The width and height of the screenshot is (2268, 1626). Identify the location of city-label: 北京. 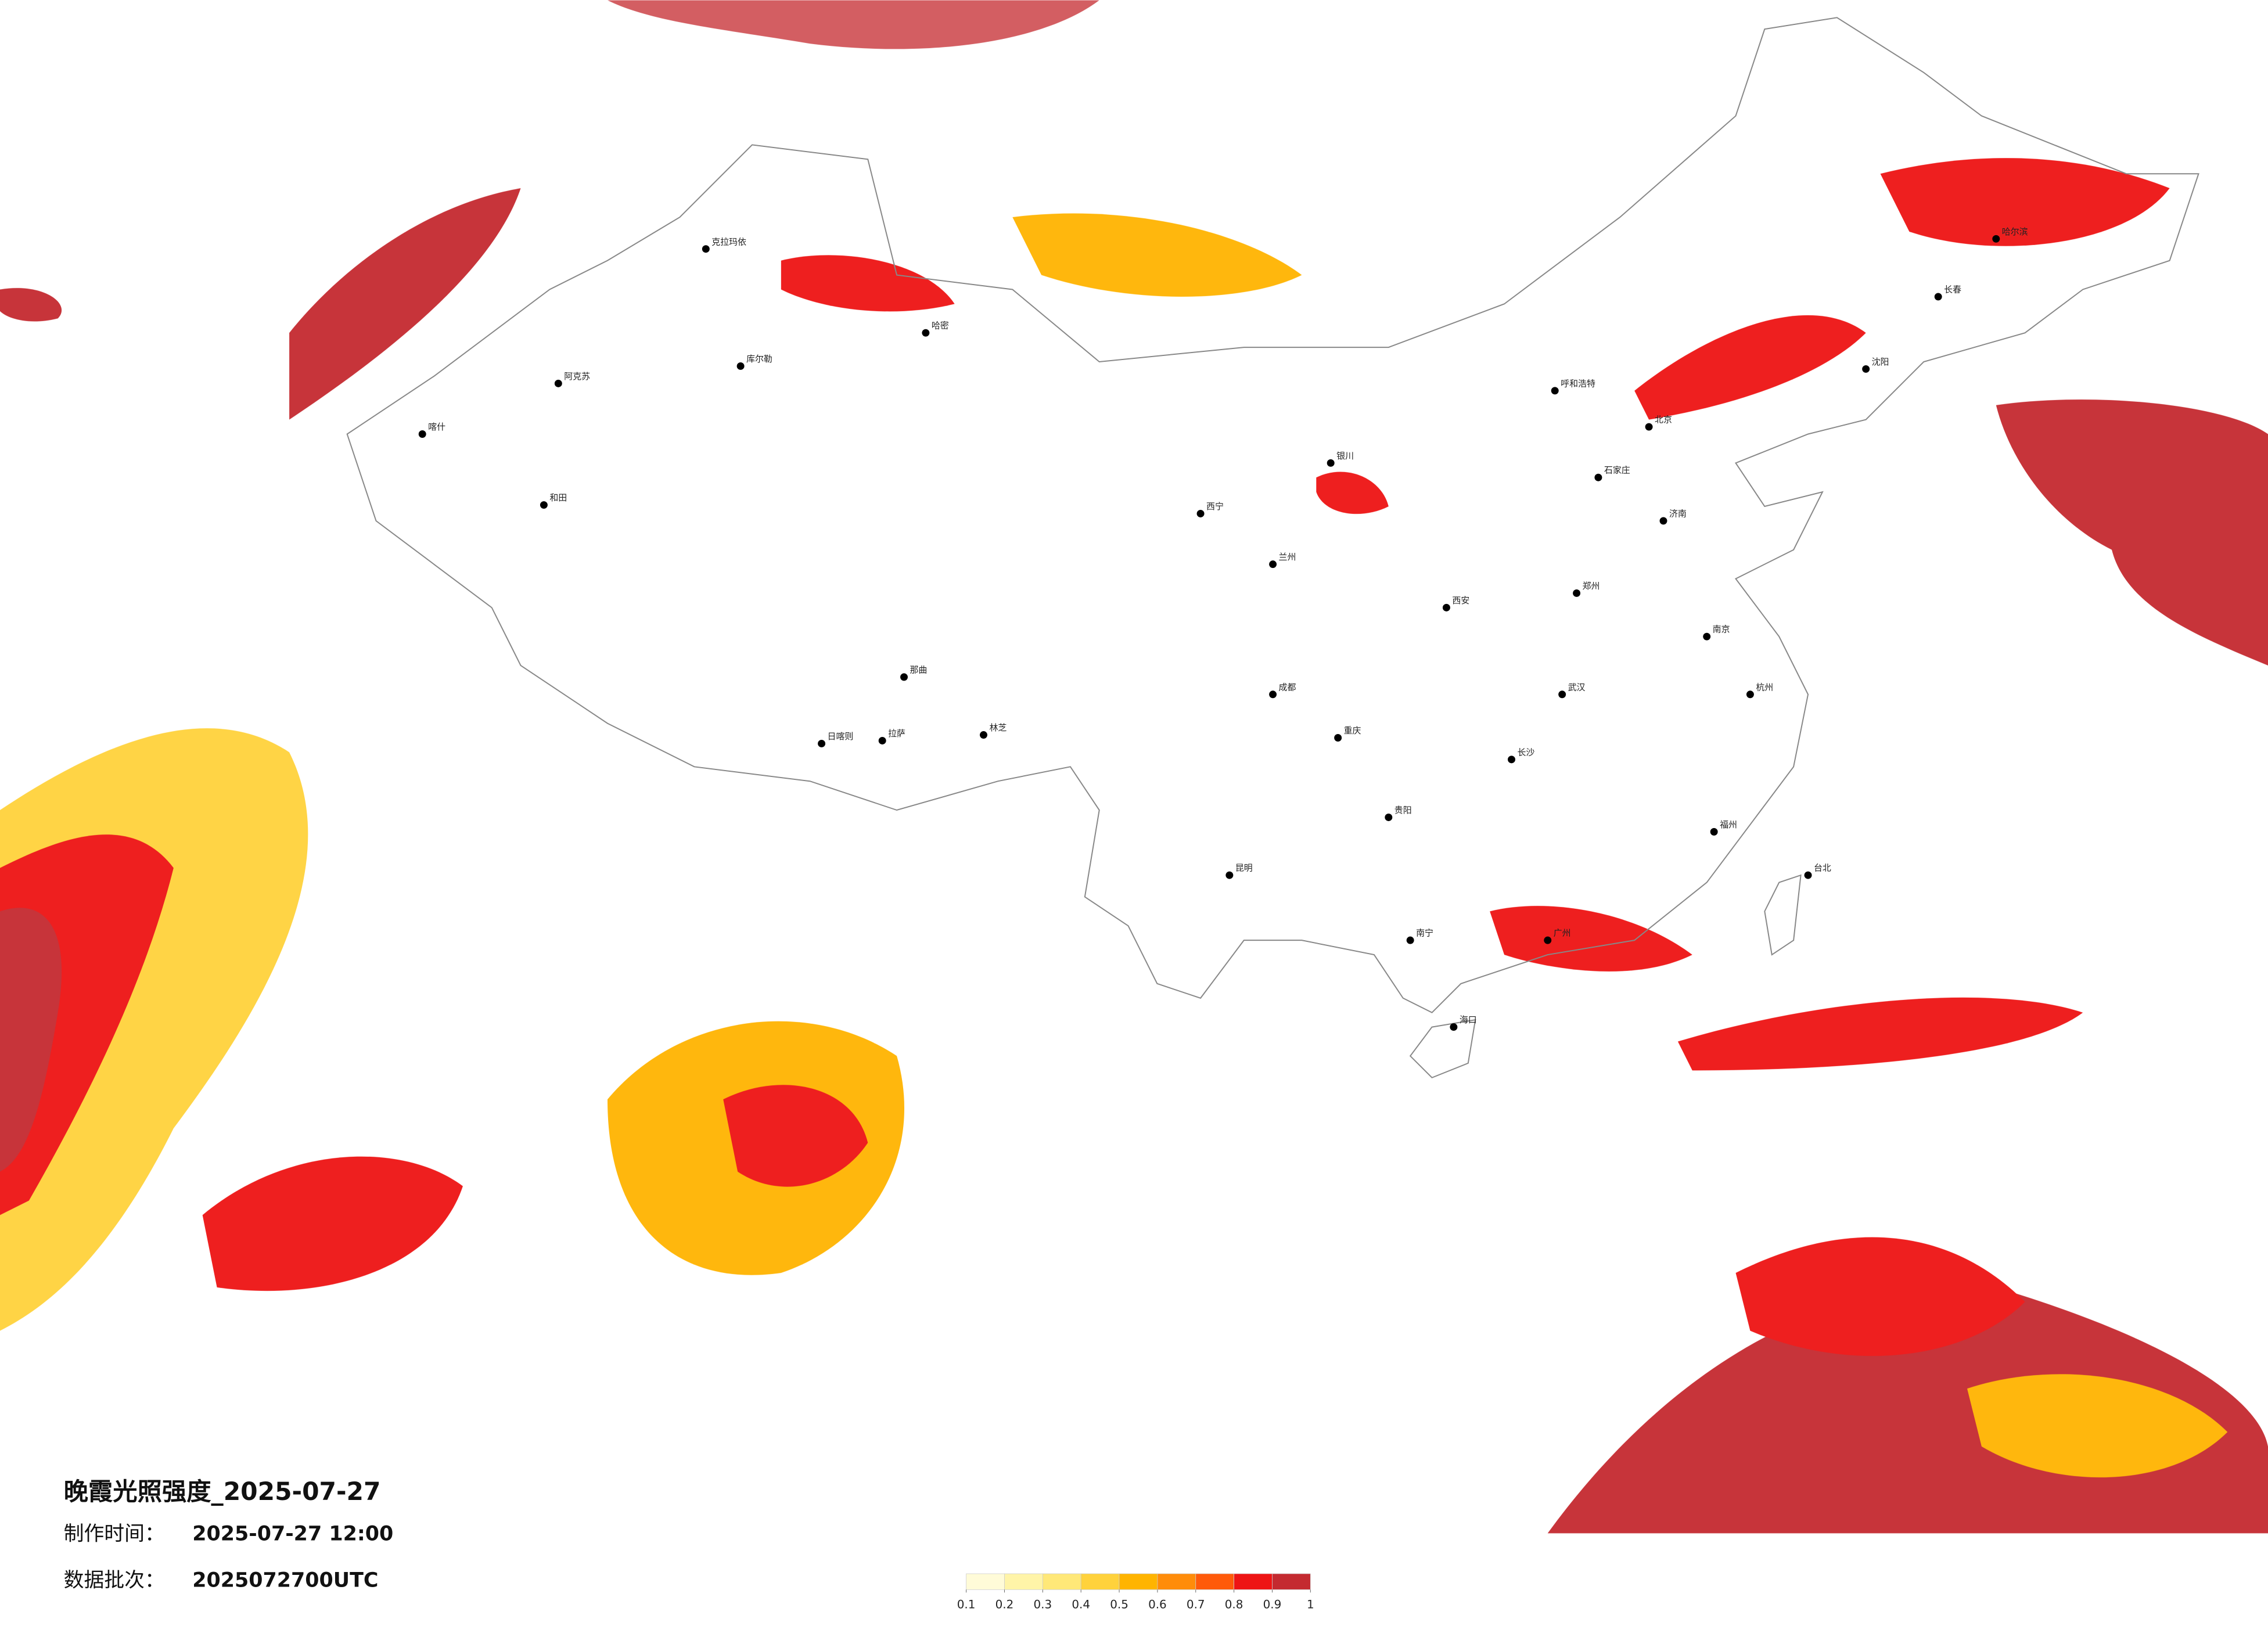
(1663, 420).